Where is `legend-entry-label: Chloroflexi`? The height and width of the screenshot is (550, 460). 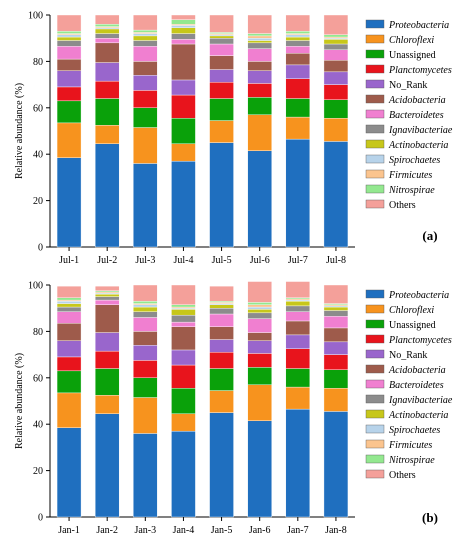 legend-entry-label: Chloroflexi is located at coordinates (411, 40).